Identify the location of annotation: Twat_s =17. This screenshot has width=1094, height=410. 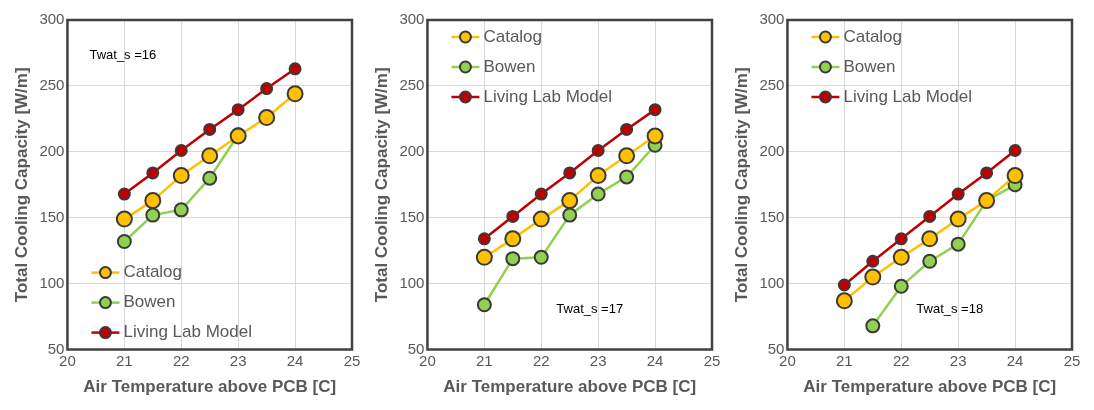
(590, 309).